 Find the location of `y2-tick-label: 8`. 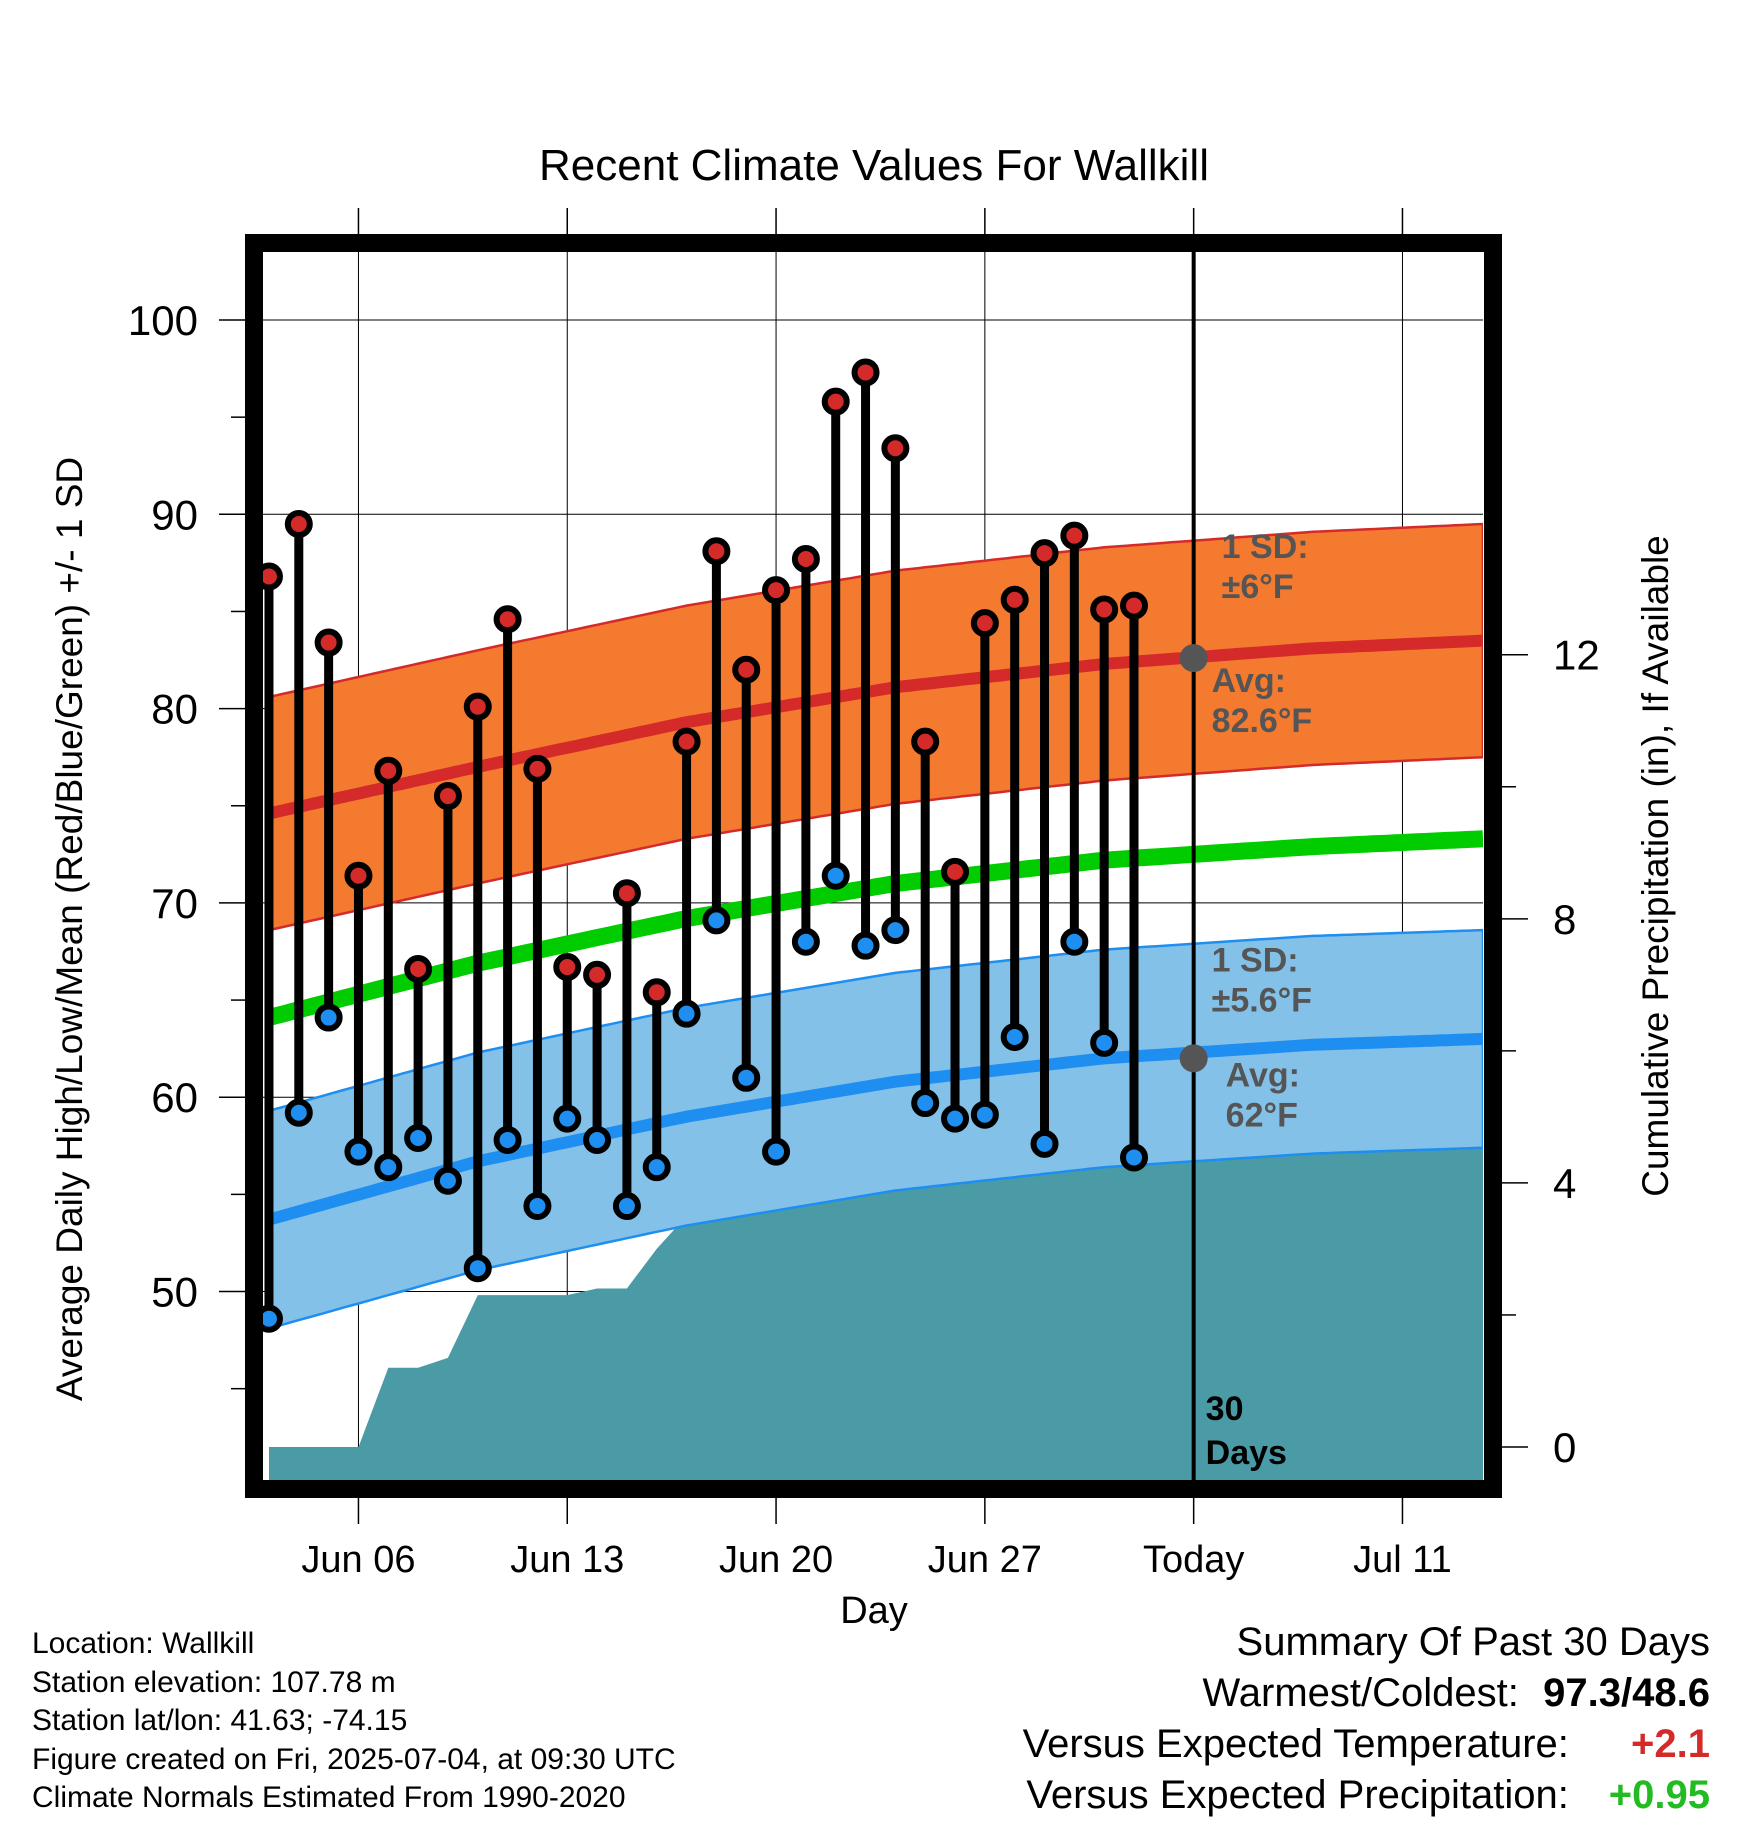

y2-tick-label: 8 is located at coordinates (1564, 919).